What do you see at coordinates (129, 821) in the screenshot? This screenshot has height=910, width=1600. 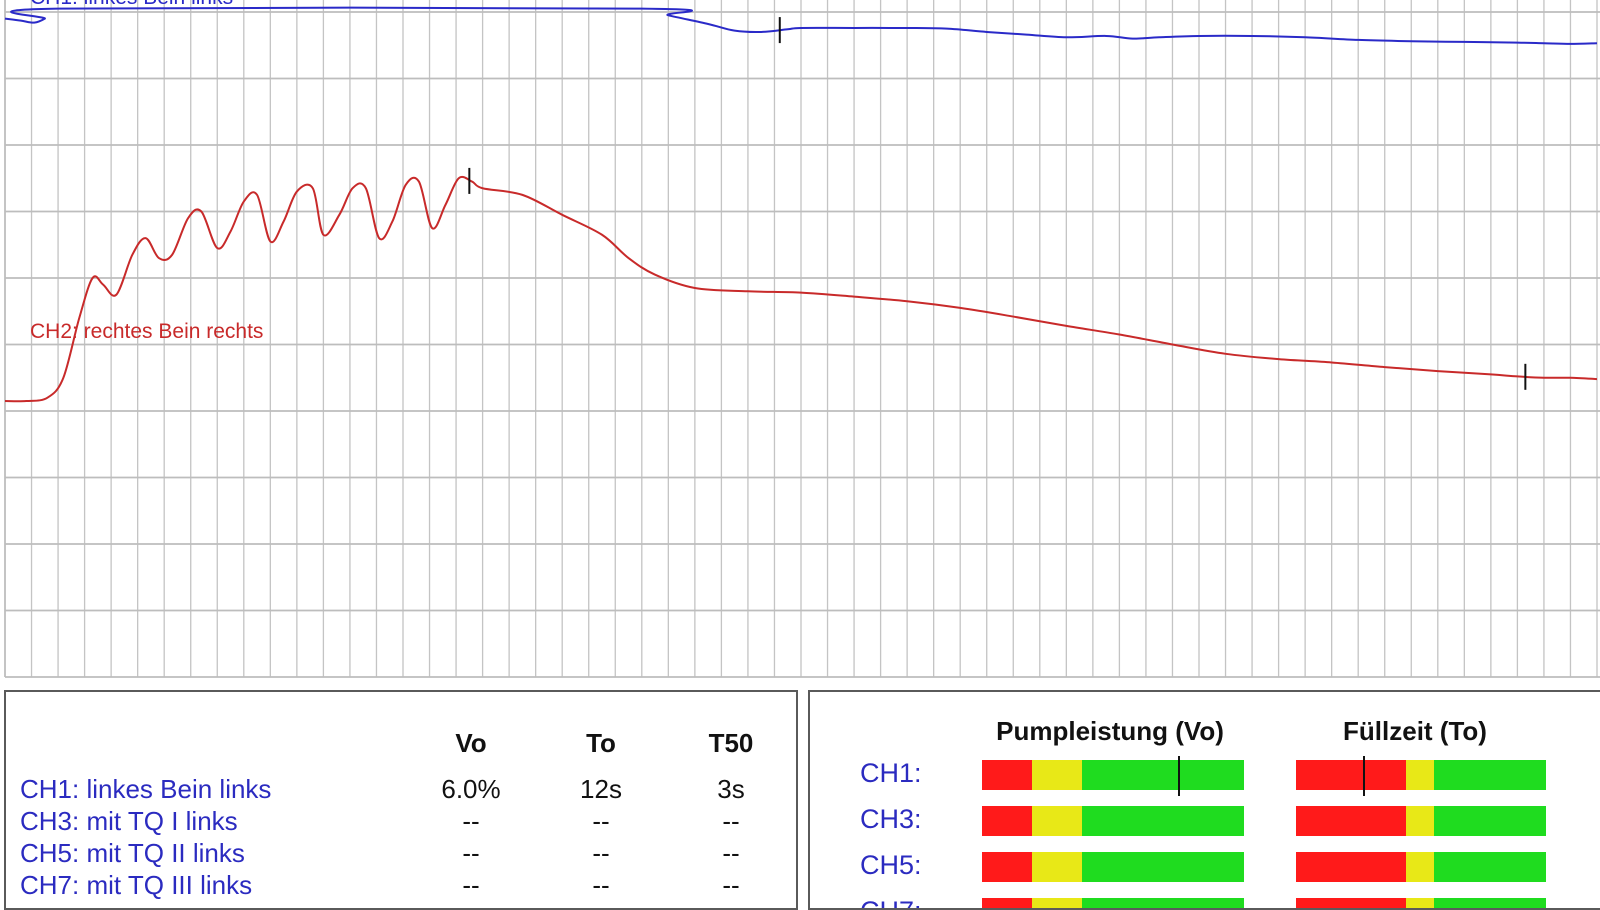 I see `row-label: CH3: mit TQ I links` at bounding box center [129, 821].